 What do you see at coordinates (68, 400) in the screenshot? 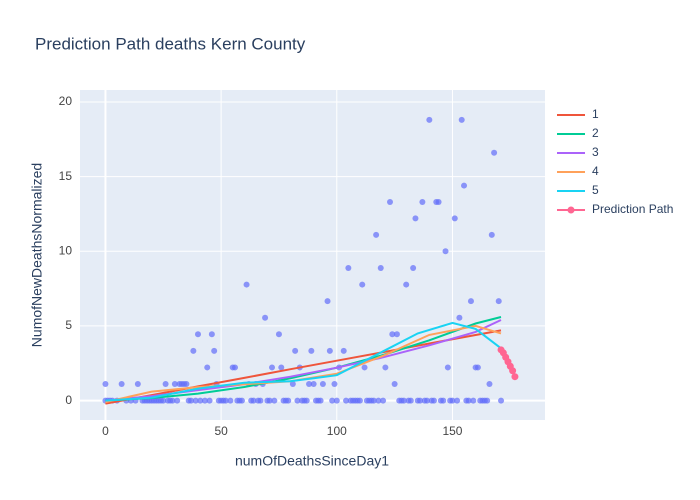
I see `y-tick-label: 0` at bounding box center [68, 400].